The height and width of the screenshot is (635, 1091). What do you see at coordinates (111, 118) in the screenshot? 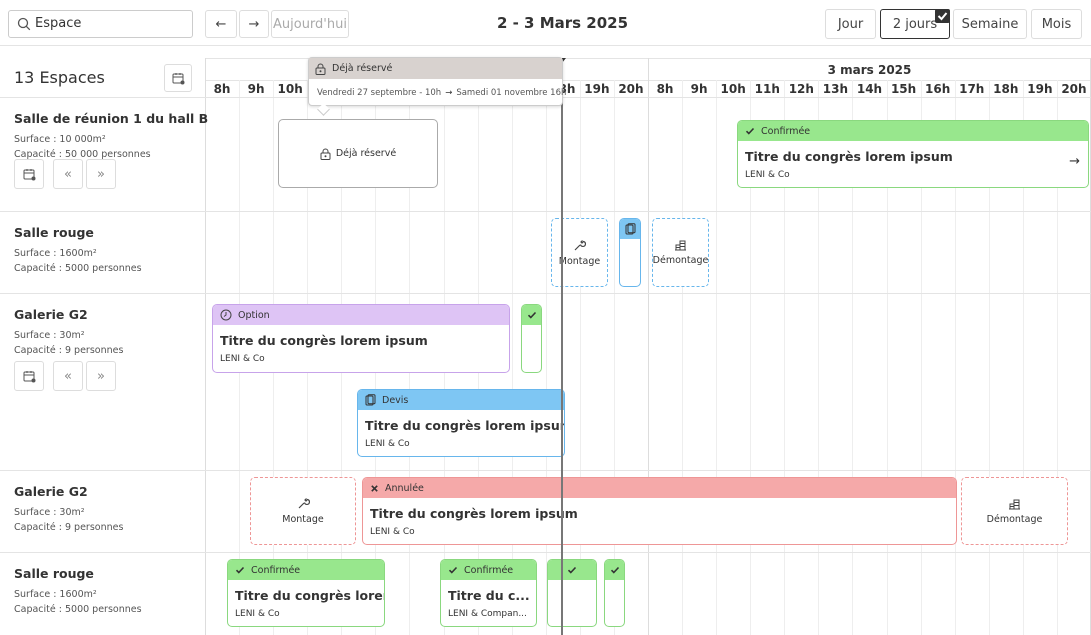
I see `space-name: Salle de réunion 1 du hall B` at bounding box center [111, 118].